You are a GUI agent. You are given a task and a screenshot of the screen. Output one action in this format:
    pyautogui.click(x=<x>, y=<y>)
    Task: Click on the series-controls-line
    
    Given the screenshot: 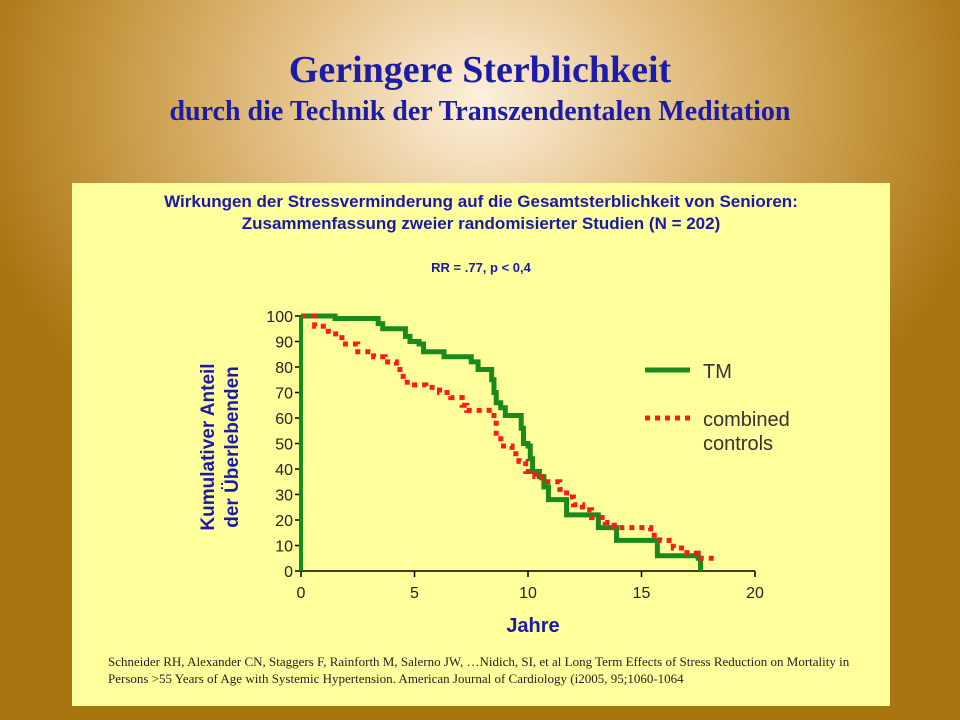 What is the action you would take?
    pyautogui.click(x=509, y=437)
    